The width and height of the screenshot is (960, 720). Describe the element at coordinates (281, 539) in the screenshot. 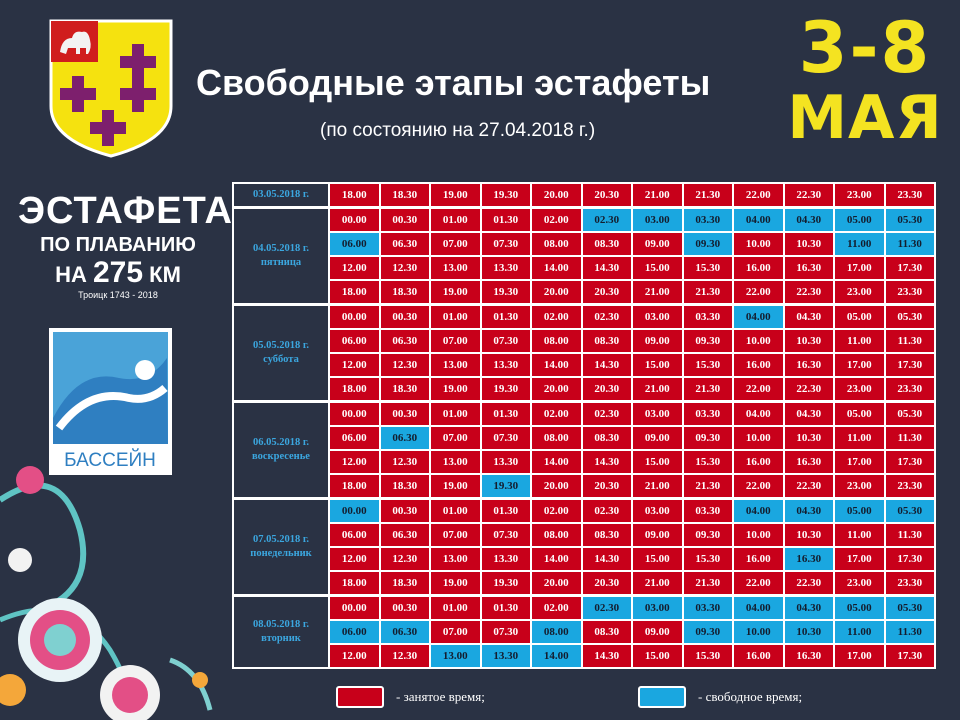

I see `day-date: 07.05.2018 г.` at that location.